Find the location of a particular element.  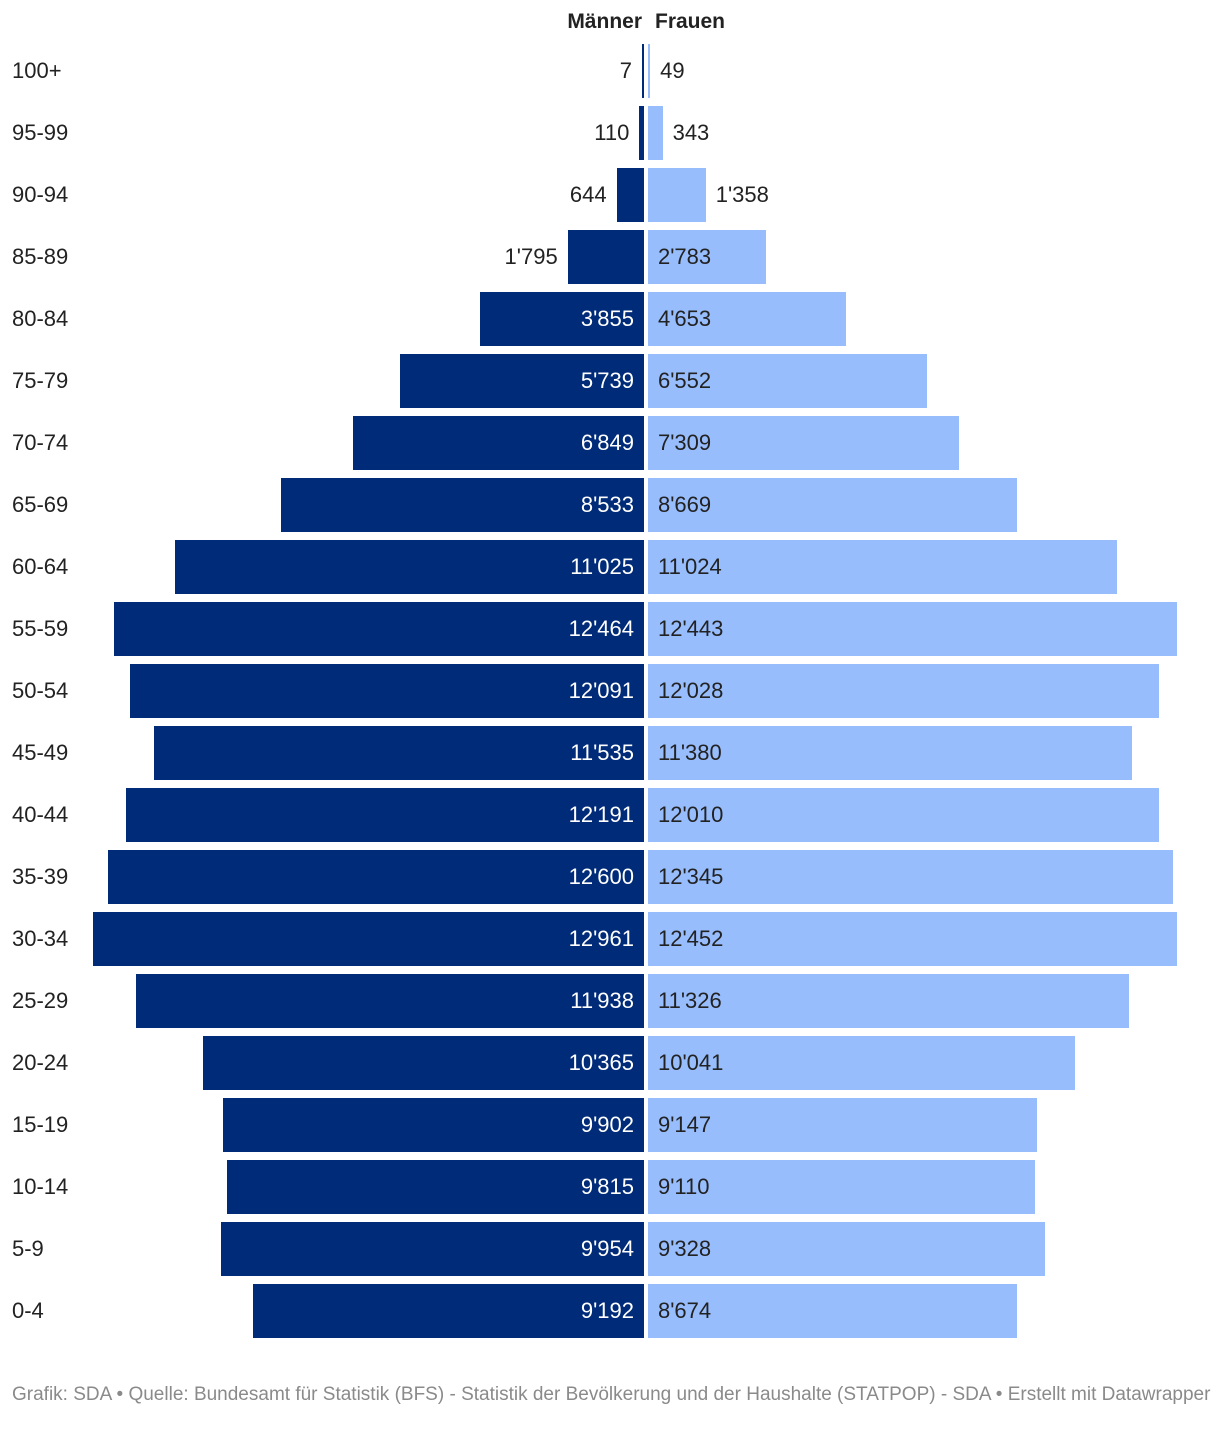

value-women-85-89: 2'783 is located at coordinates (685, 256).